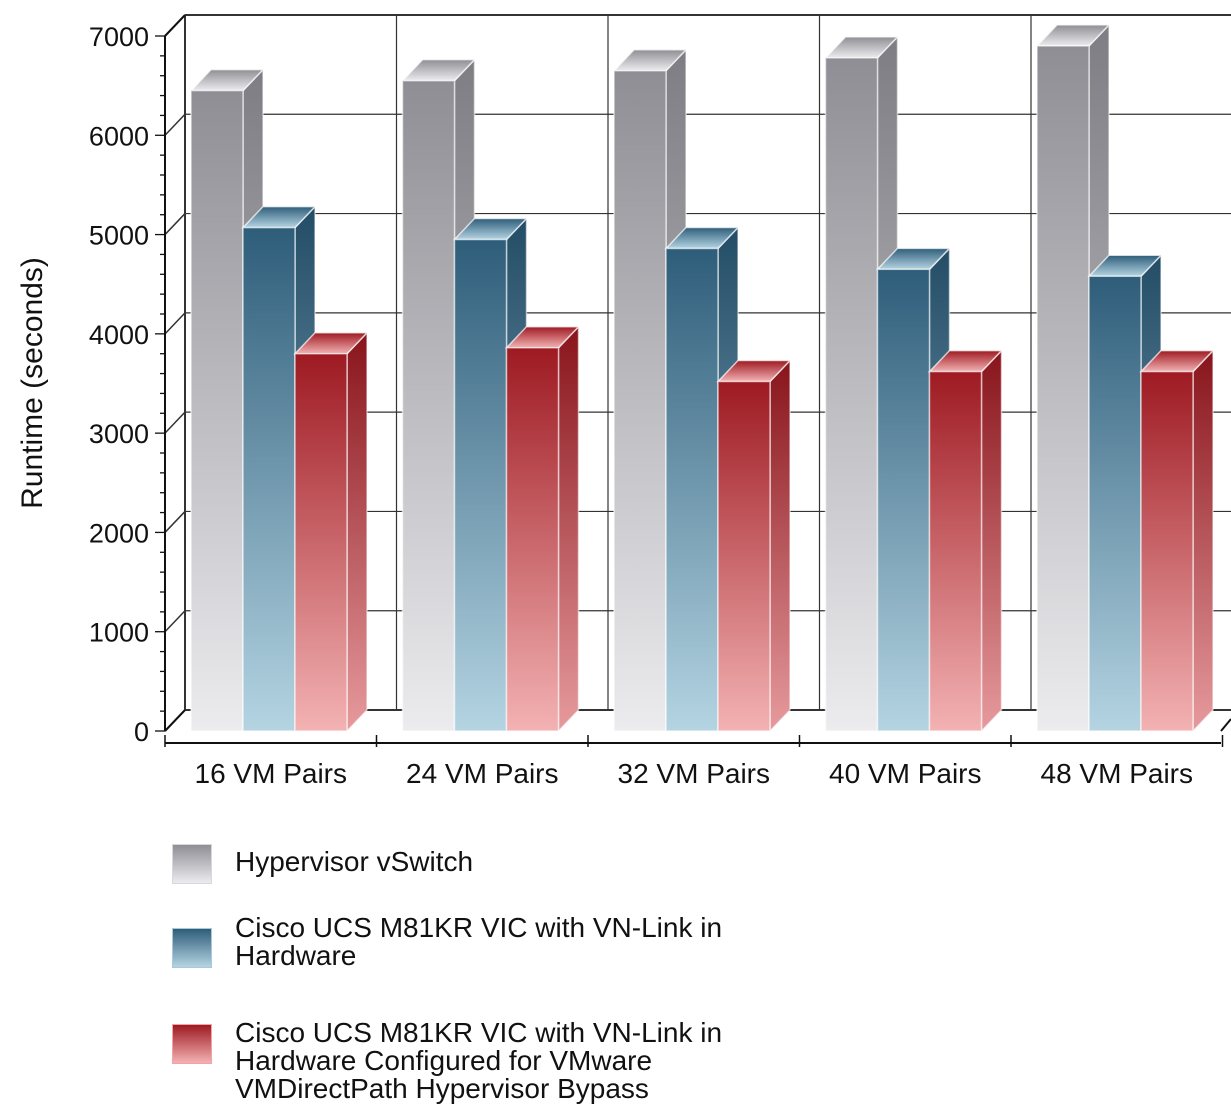 This screenshot has width=1231, height=1105. I want to click on y-axis-top-edge, so click(175, 25).